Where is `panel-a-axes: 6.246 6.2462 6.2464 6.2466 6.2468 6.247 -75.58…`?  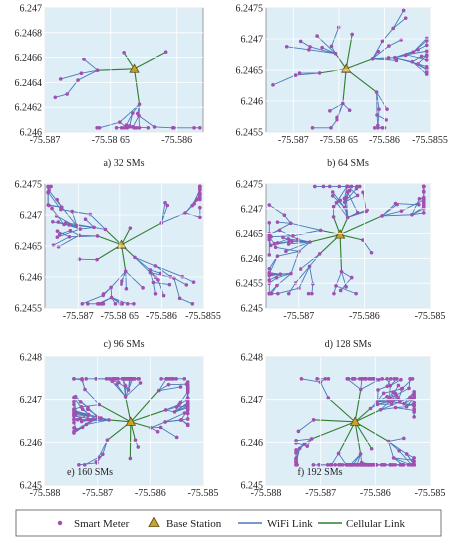
panel-a-axes: 6.246 6.2462 6.2464 6.2466 6.2468 6.247 -75.58… is located at coordinates (109, 75).